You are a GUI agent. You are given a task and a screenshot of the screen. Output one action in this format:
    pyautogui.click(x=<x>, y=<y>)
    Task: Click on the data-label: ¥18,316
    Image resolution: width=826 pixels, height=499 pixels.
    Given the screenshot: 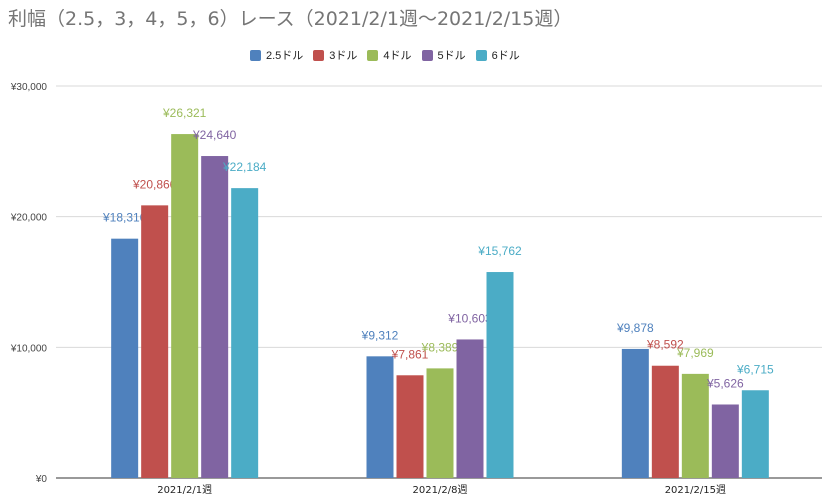 What is the action you would take?
    pyautogui.click(x=124, y=218)
    